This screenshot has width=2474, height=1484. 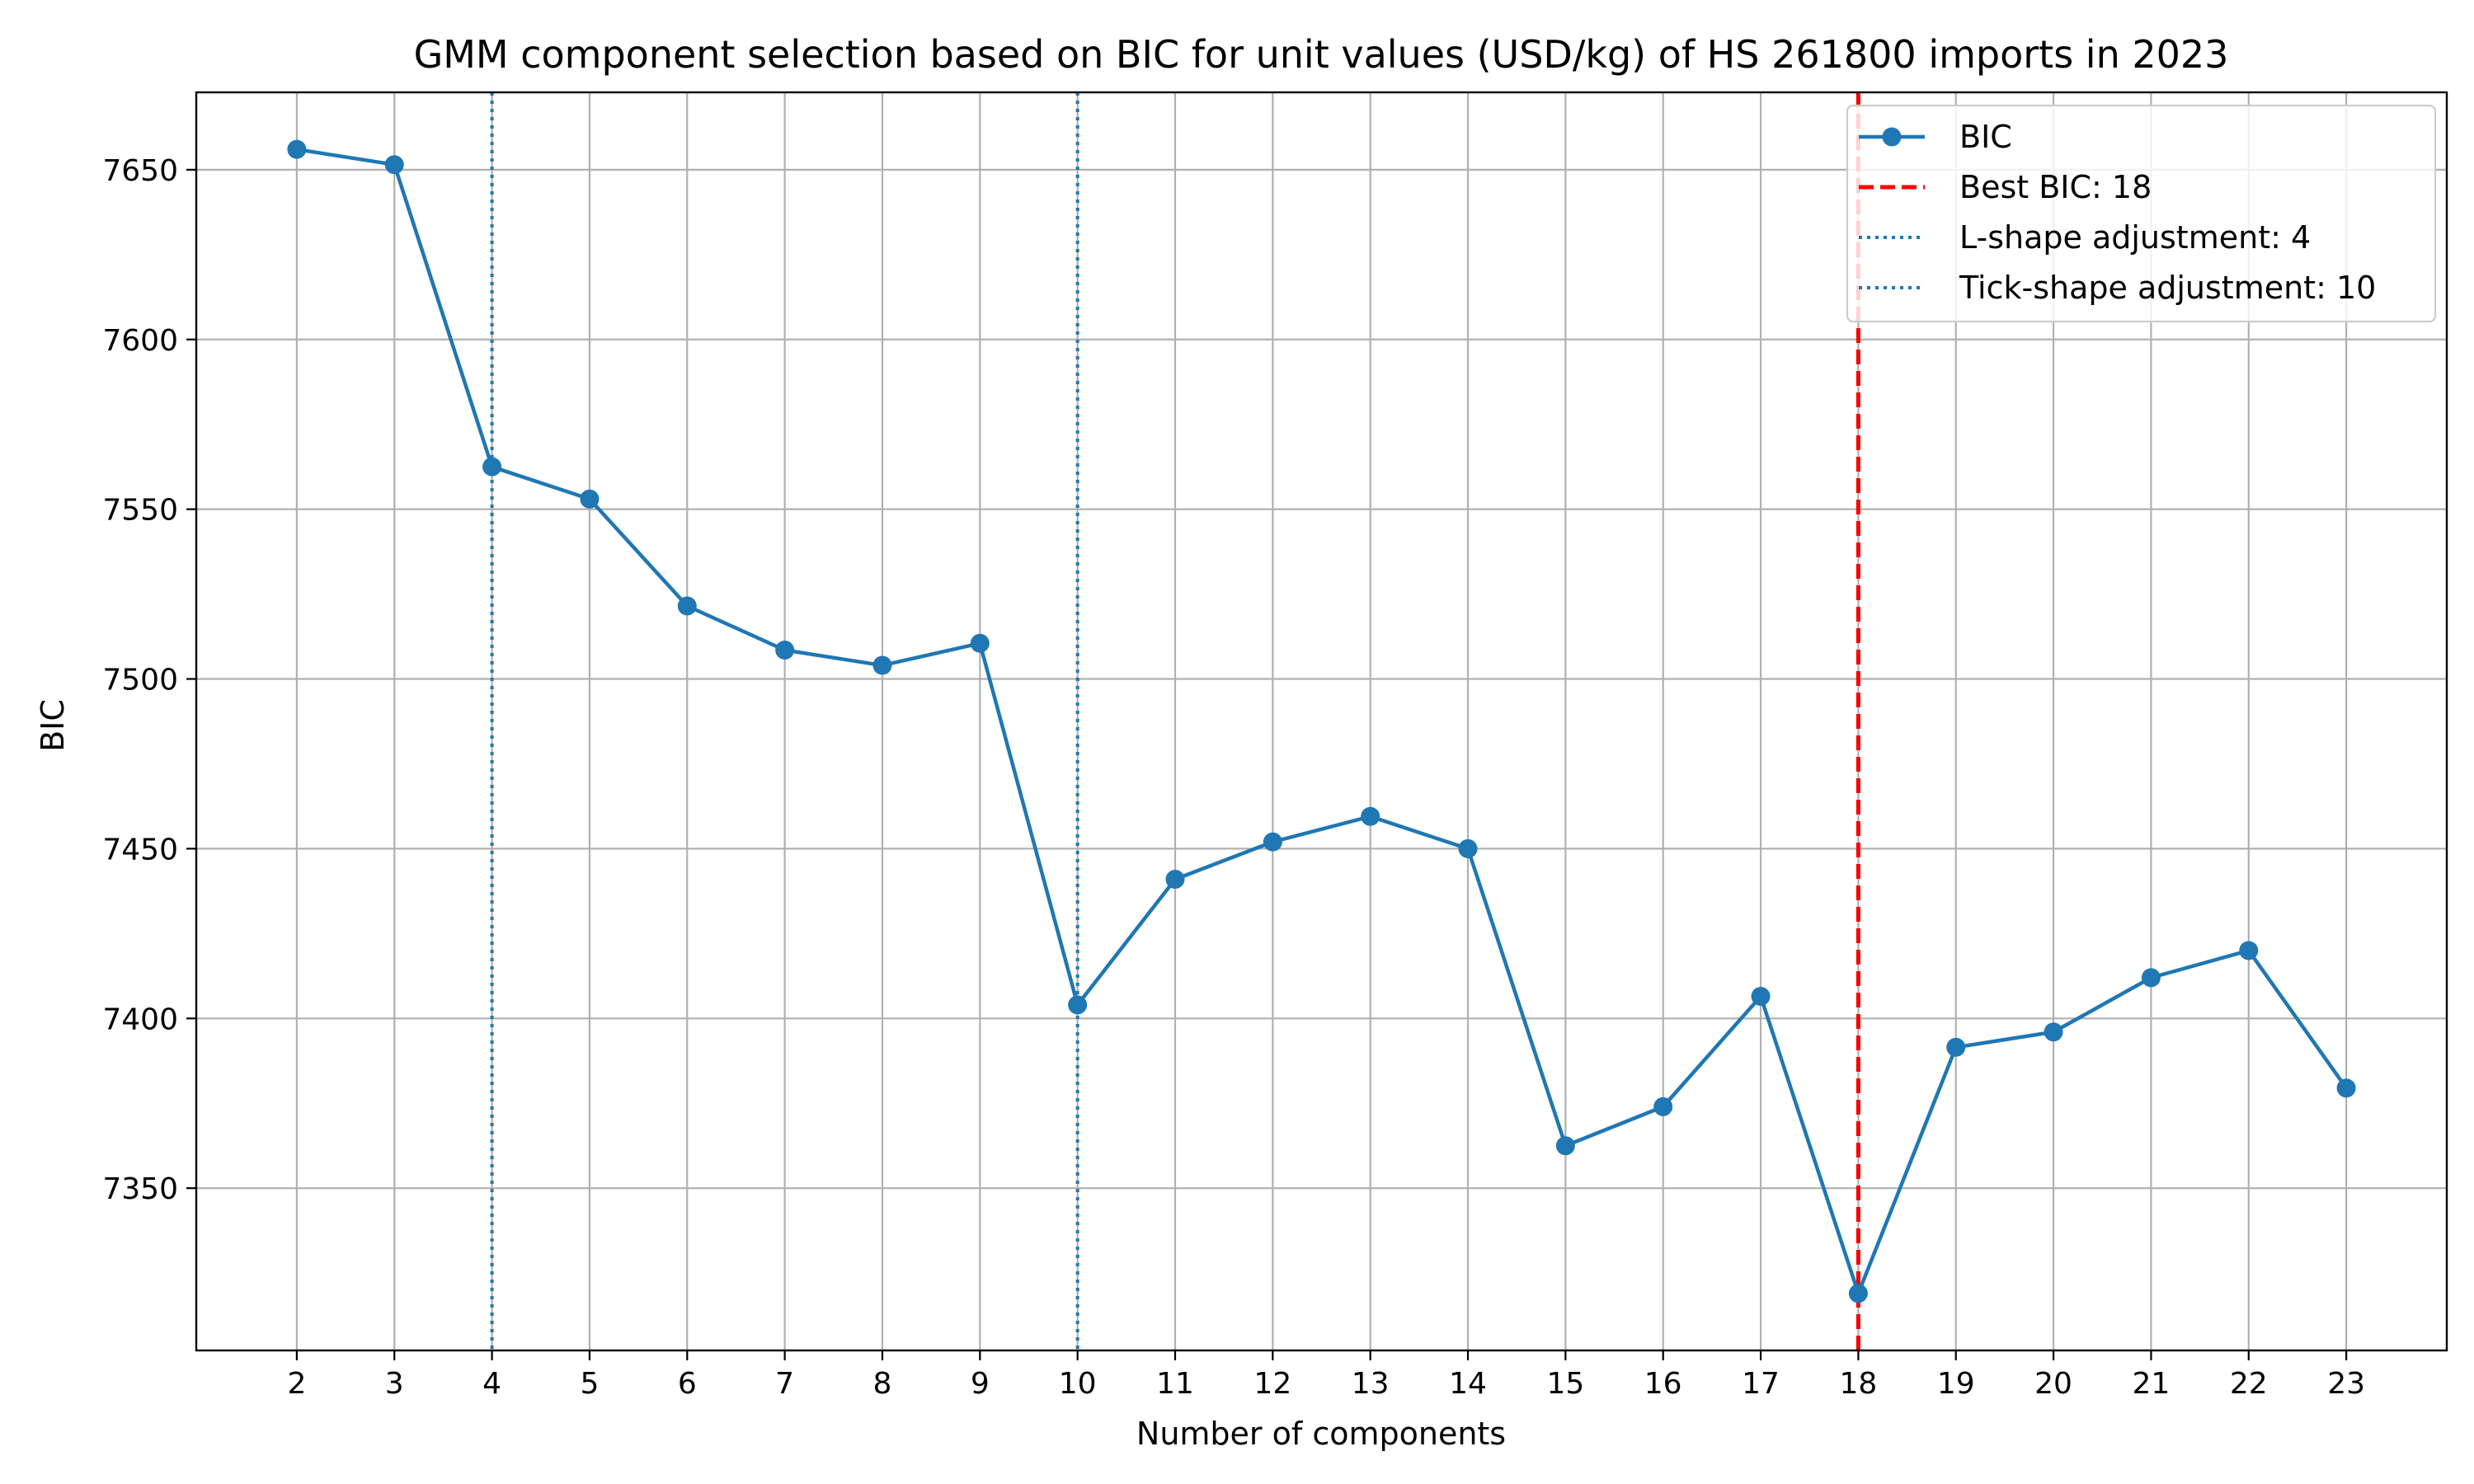 What do you see at coordinates (1761, 1384) in the screenshot?
I see `x-tick-label: 17` at bounding box center [1761, 1384].